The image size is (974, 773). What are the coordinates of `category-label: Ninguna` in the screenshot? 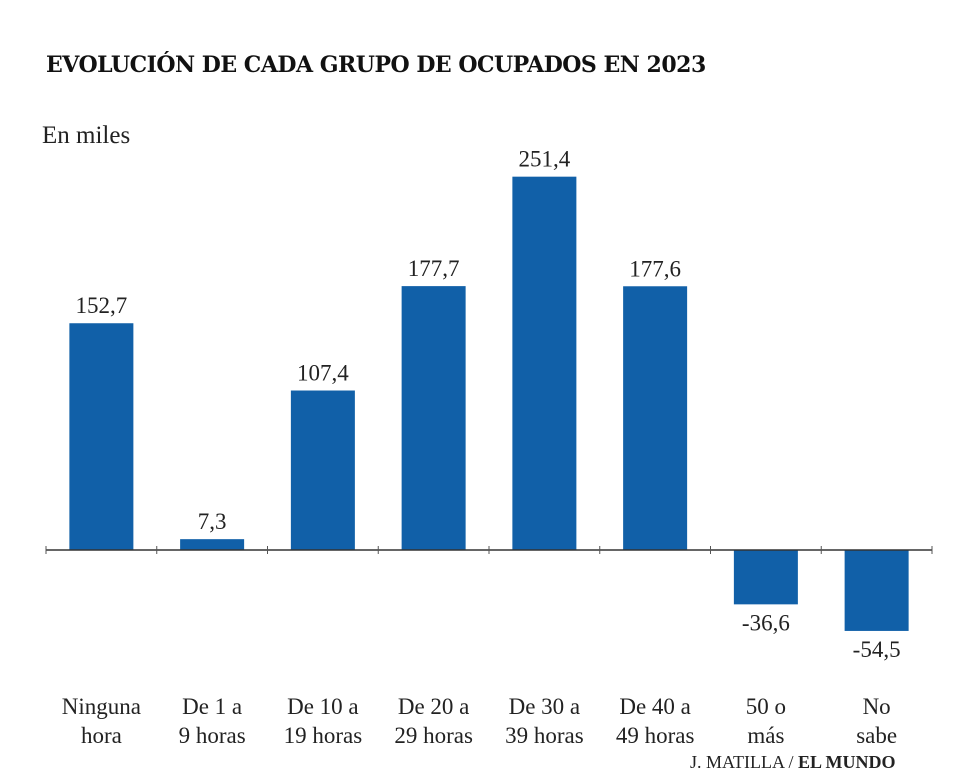 It's located at (101, 706).